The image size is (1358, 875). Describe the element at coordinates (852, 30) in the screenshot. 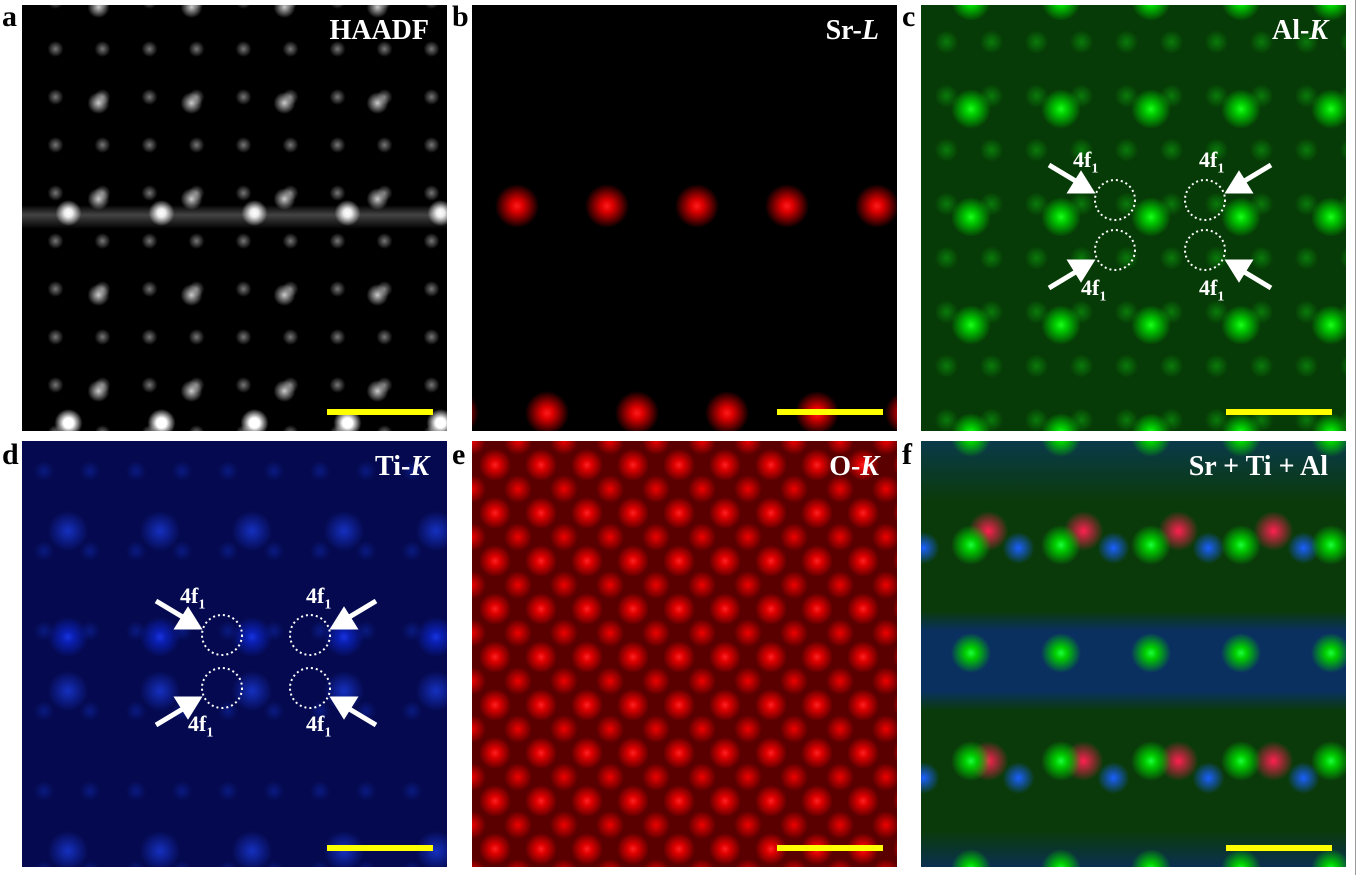

I see `panel-title: Sr-L` at that location.